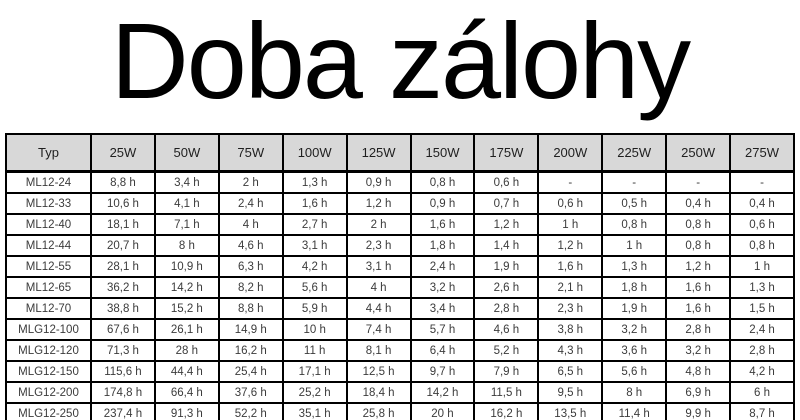 The image size is (800, 420). What do you see at coordinates (48, 245) in the screenshot?
I see `row-label-cell: ML12-44` at bounding box center [48, 245].